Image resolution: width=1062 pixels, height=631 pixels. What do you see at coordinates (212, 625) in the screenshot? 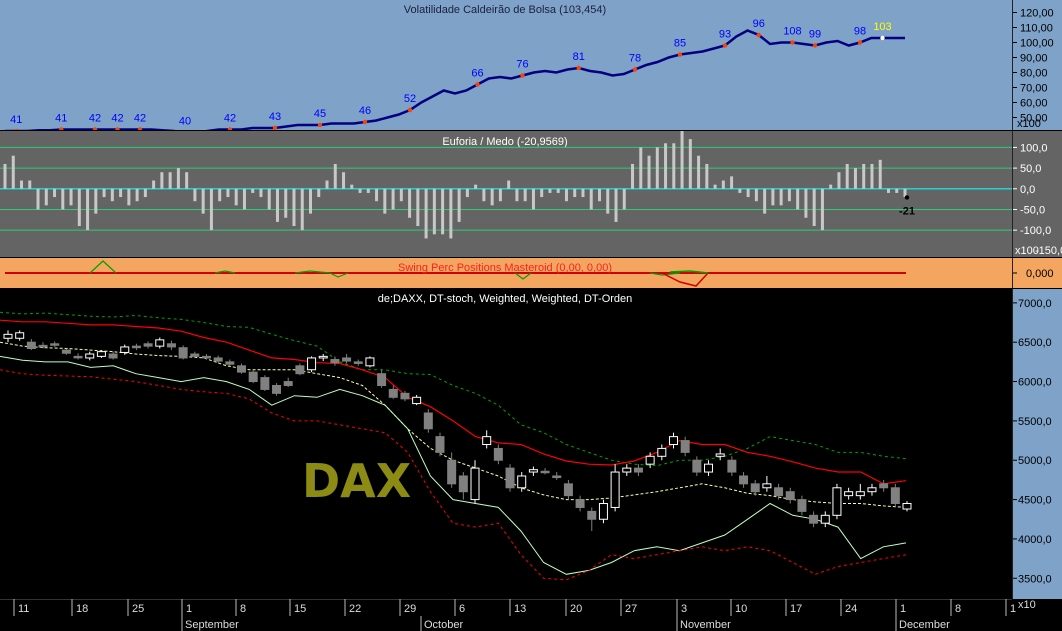
I see `month-label: September` at bounding box center [212, 625].